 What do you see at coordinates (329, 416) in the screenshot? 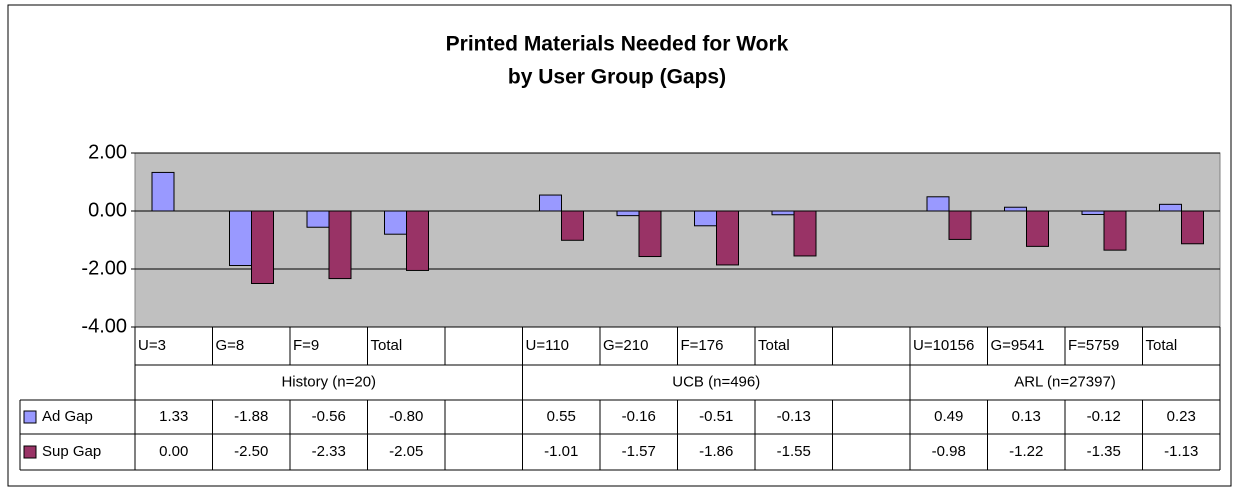
I see `data-label: -0.56` at bounding box center [329, 416].